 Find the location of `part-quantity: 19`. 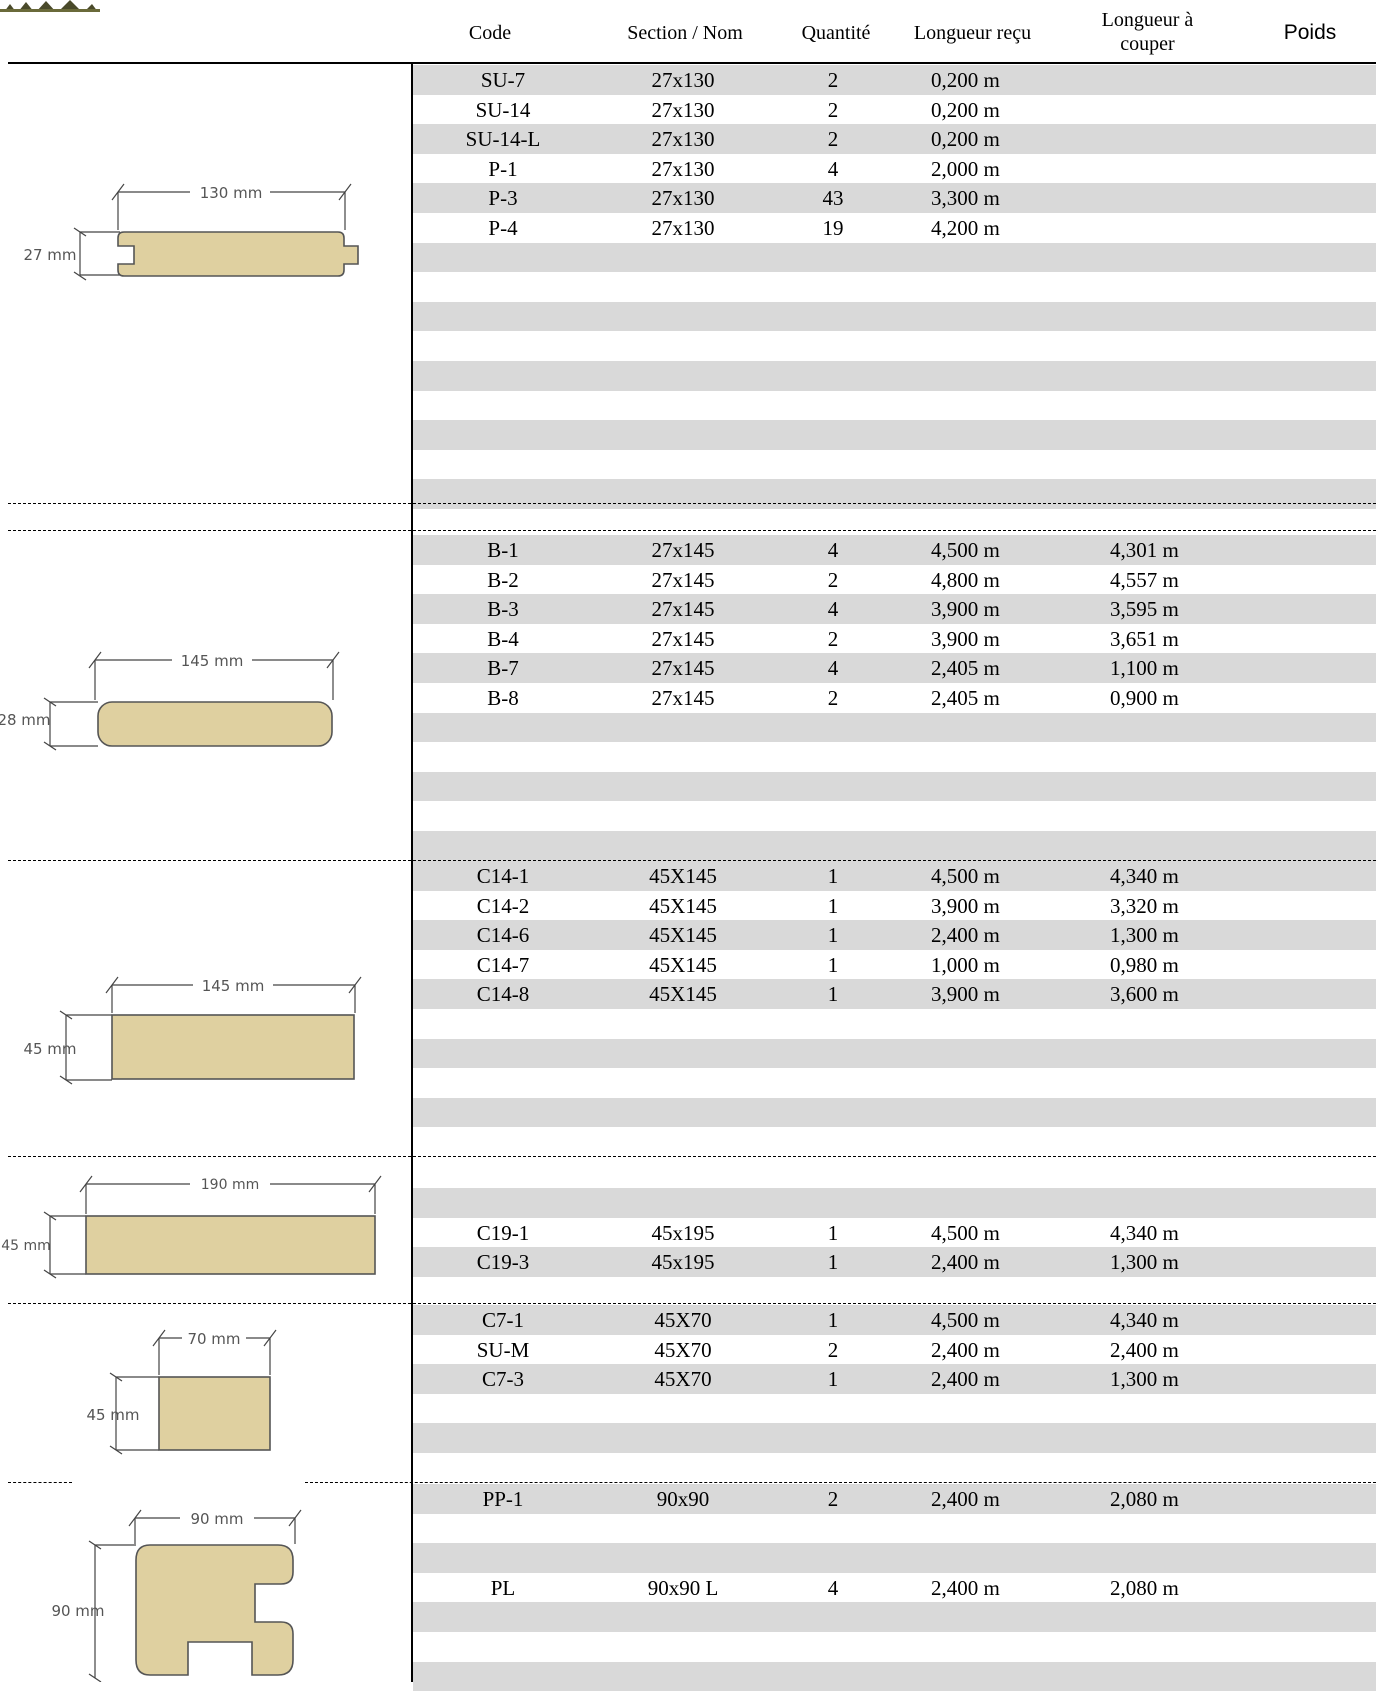

part-quantity: 19 is located at coordinates (833, 228).